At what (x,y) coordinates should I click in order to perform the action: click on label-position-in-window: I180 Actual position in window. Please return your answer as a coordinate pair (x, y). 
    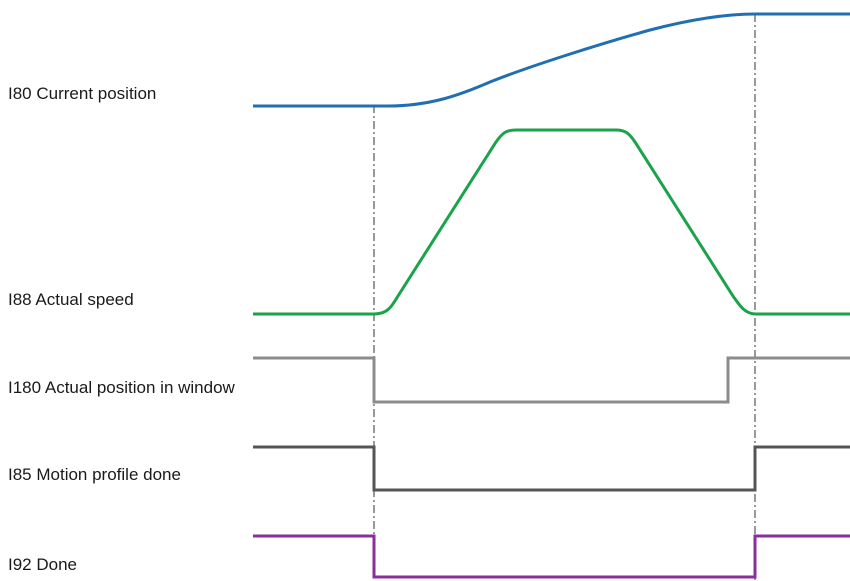
    Looking at the image, I should click on (121, 387).